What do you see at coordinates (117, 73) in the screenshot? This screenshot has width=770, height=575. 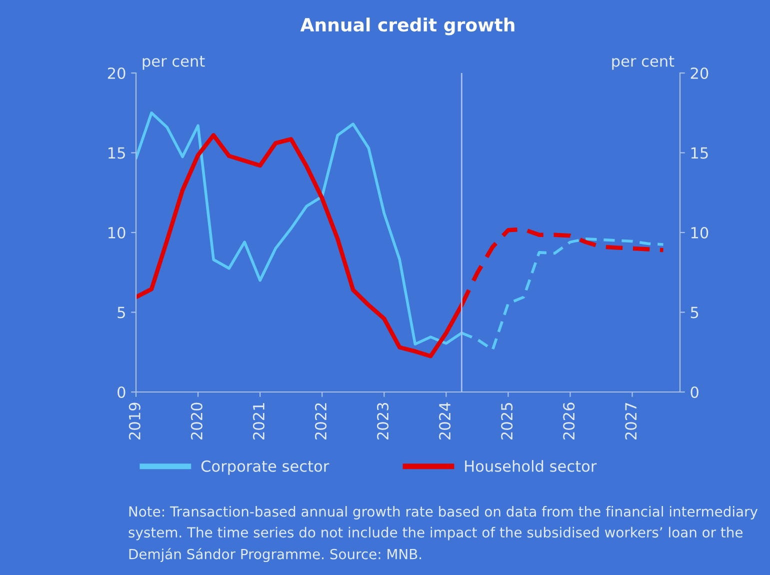 I see `y-tick-label: 20` at bounding box center [117, 73].